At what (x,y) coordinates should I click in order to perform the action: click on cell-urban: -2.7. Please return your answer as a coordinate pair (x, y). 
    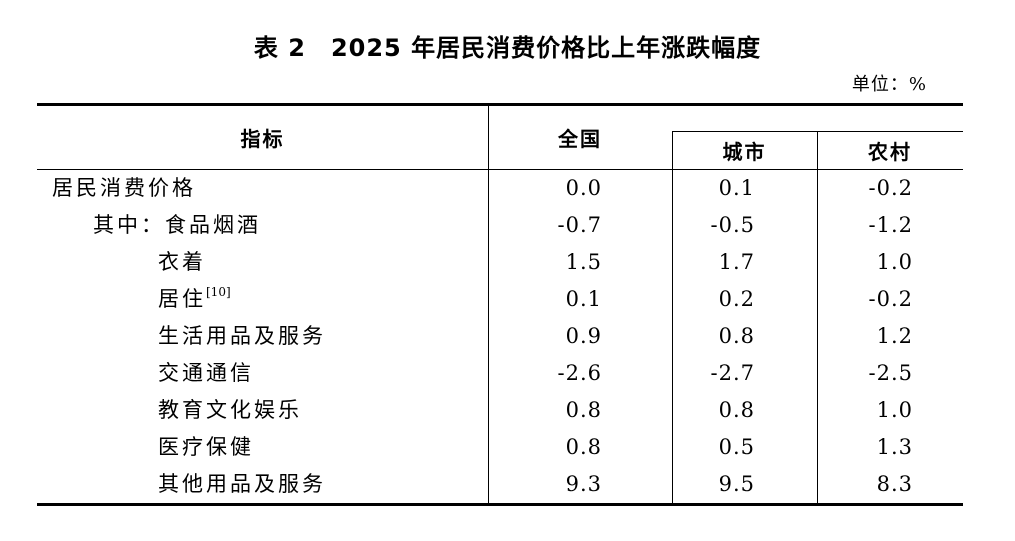
    Looking at the image, I should click on (732, 373).